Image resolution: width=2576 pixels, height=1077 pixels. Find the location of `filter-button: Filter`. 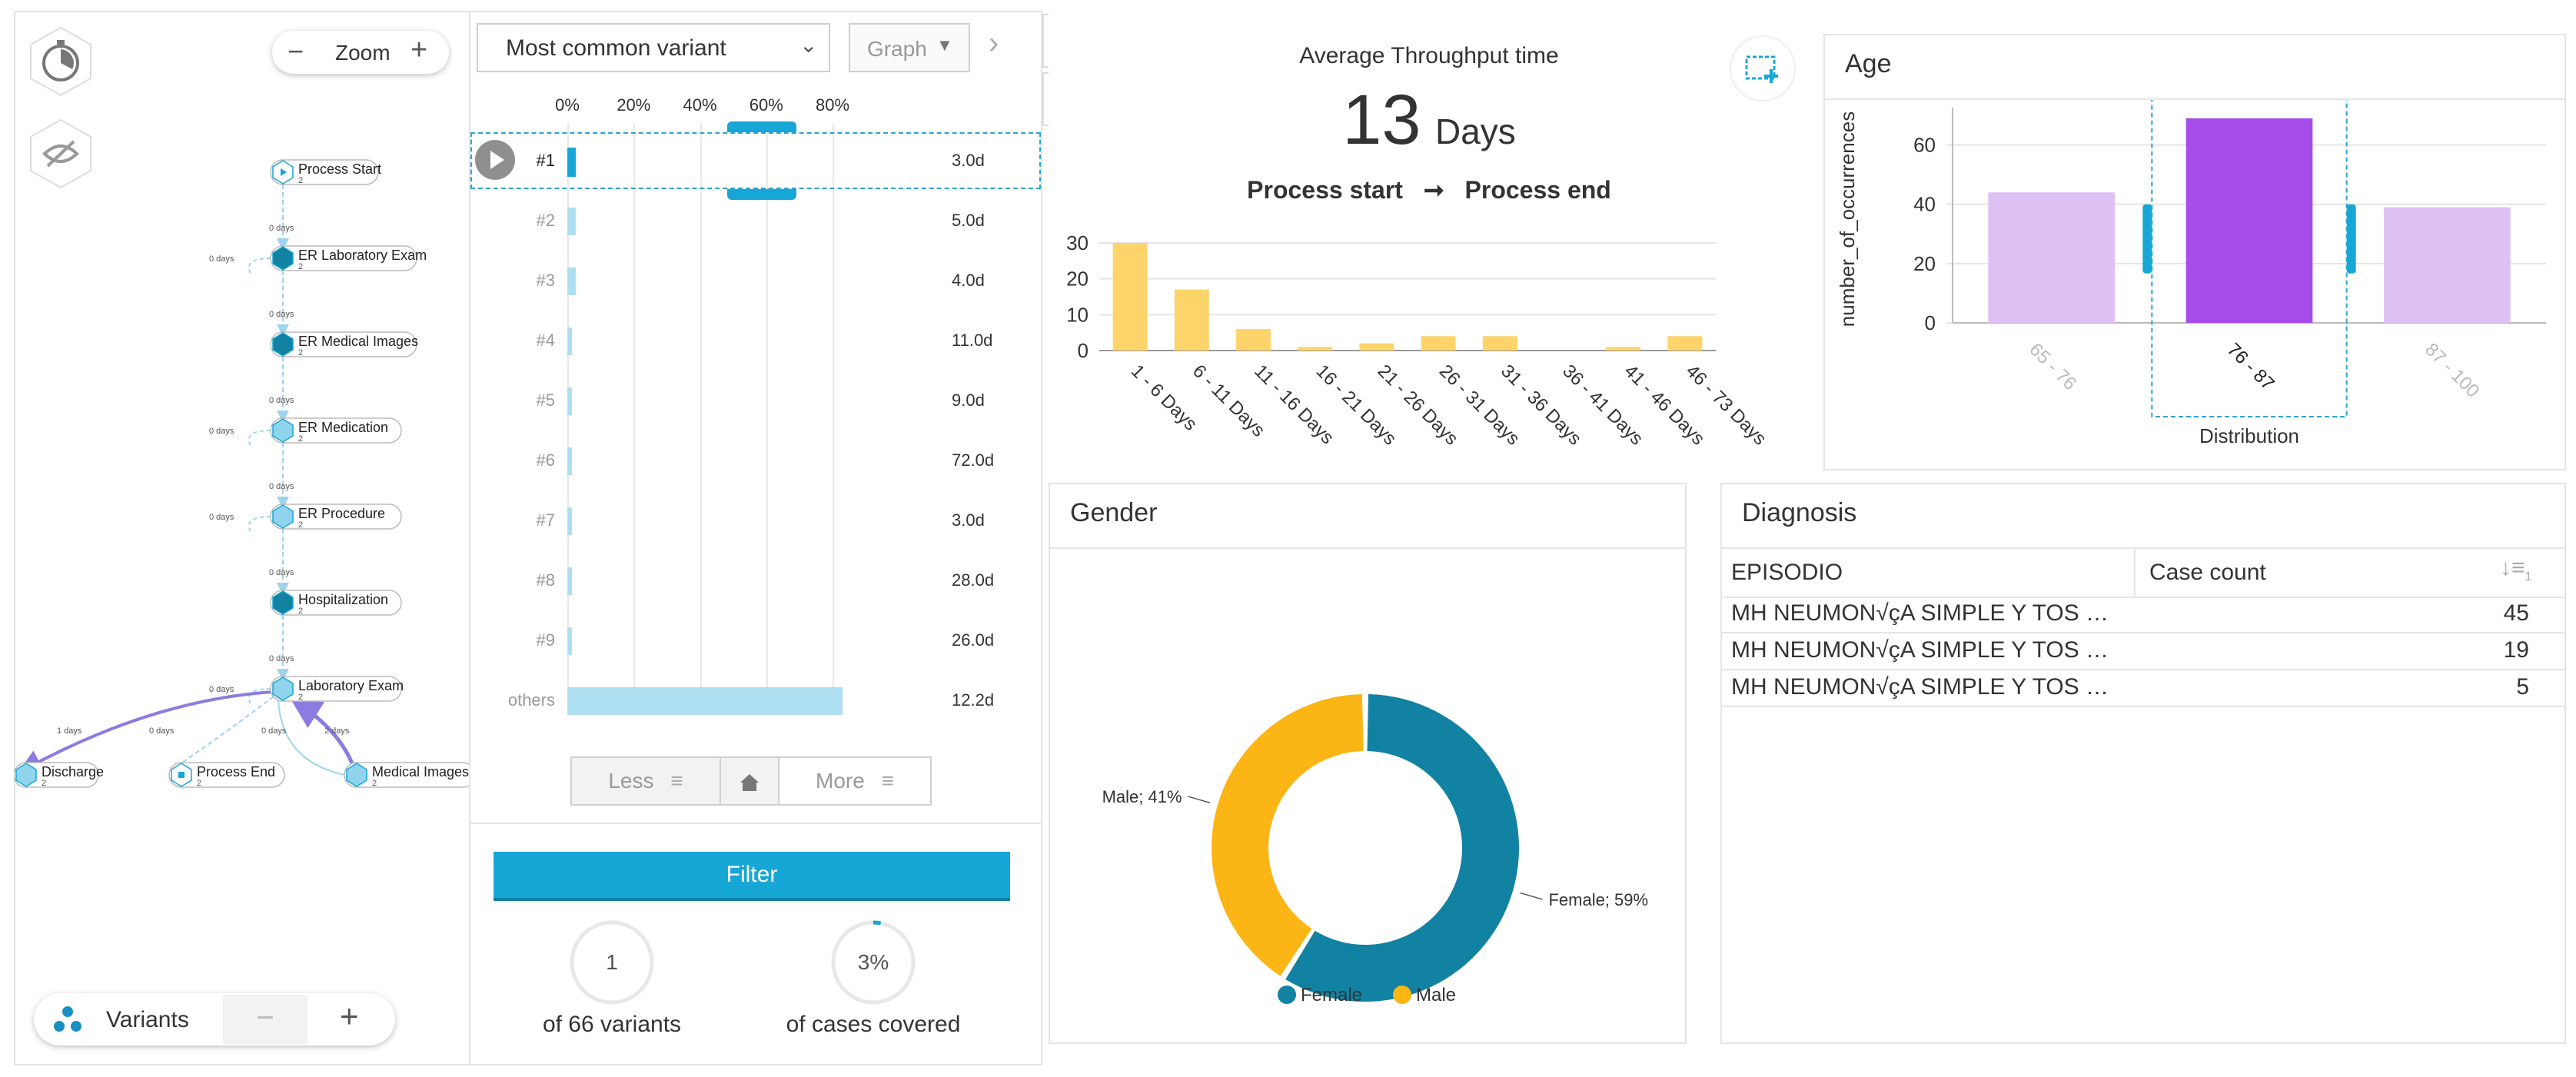

filter-button: Filter is located at coordinates (752, 876).